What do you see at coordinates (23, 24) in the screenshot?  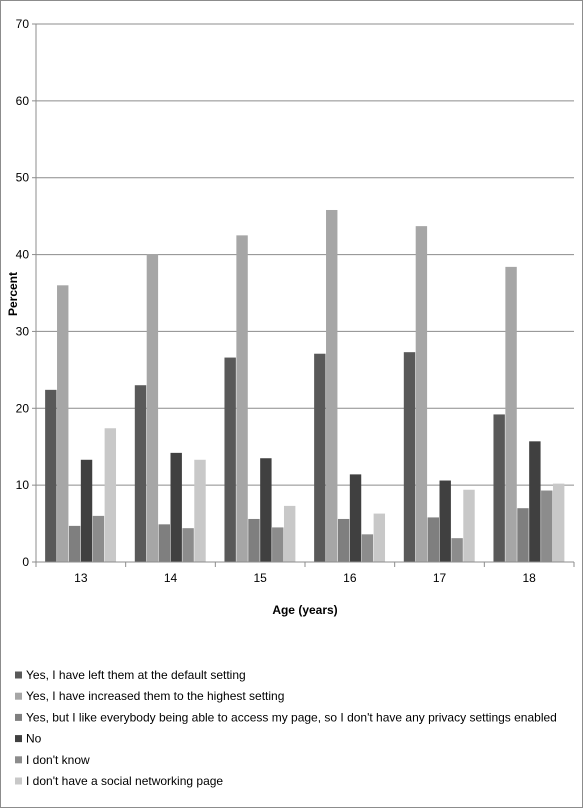 I see `y-tick-label: 70` at bounding box center [23, 24].